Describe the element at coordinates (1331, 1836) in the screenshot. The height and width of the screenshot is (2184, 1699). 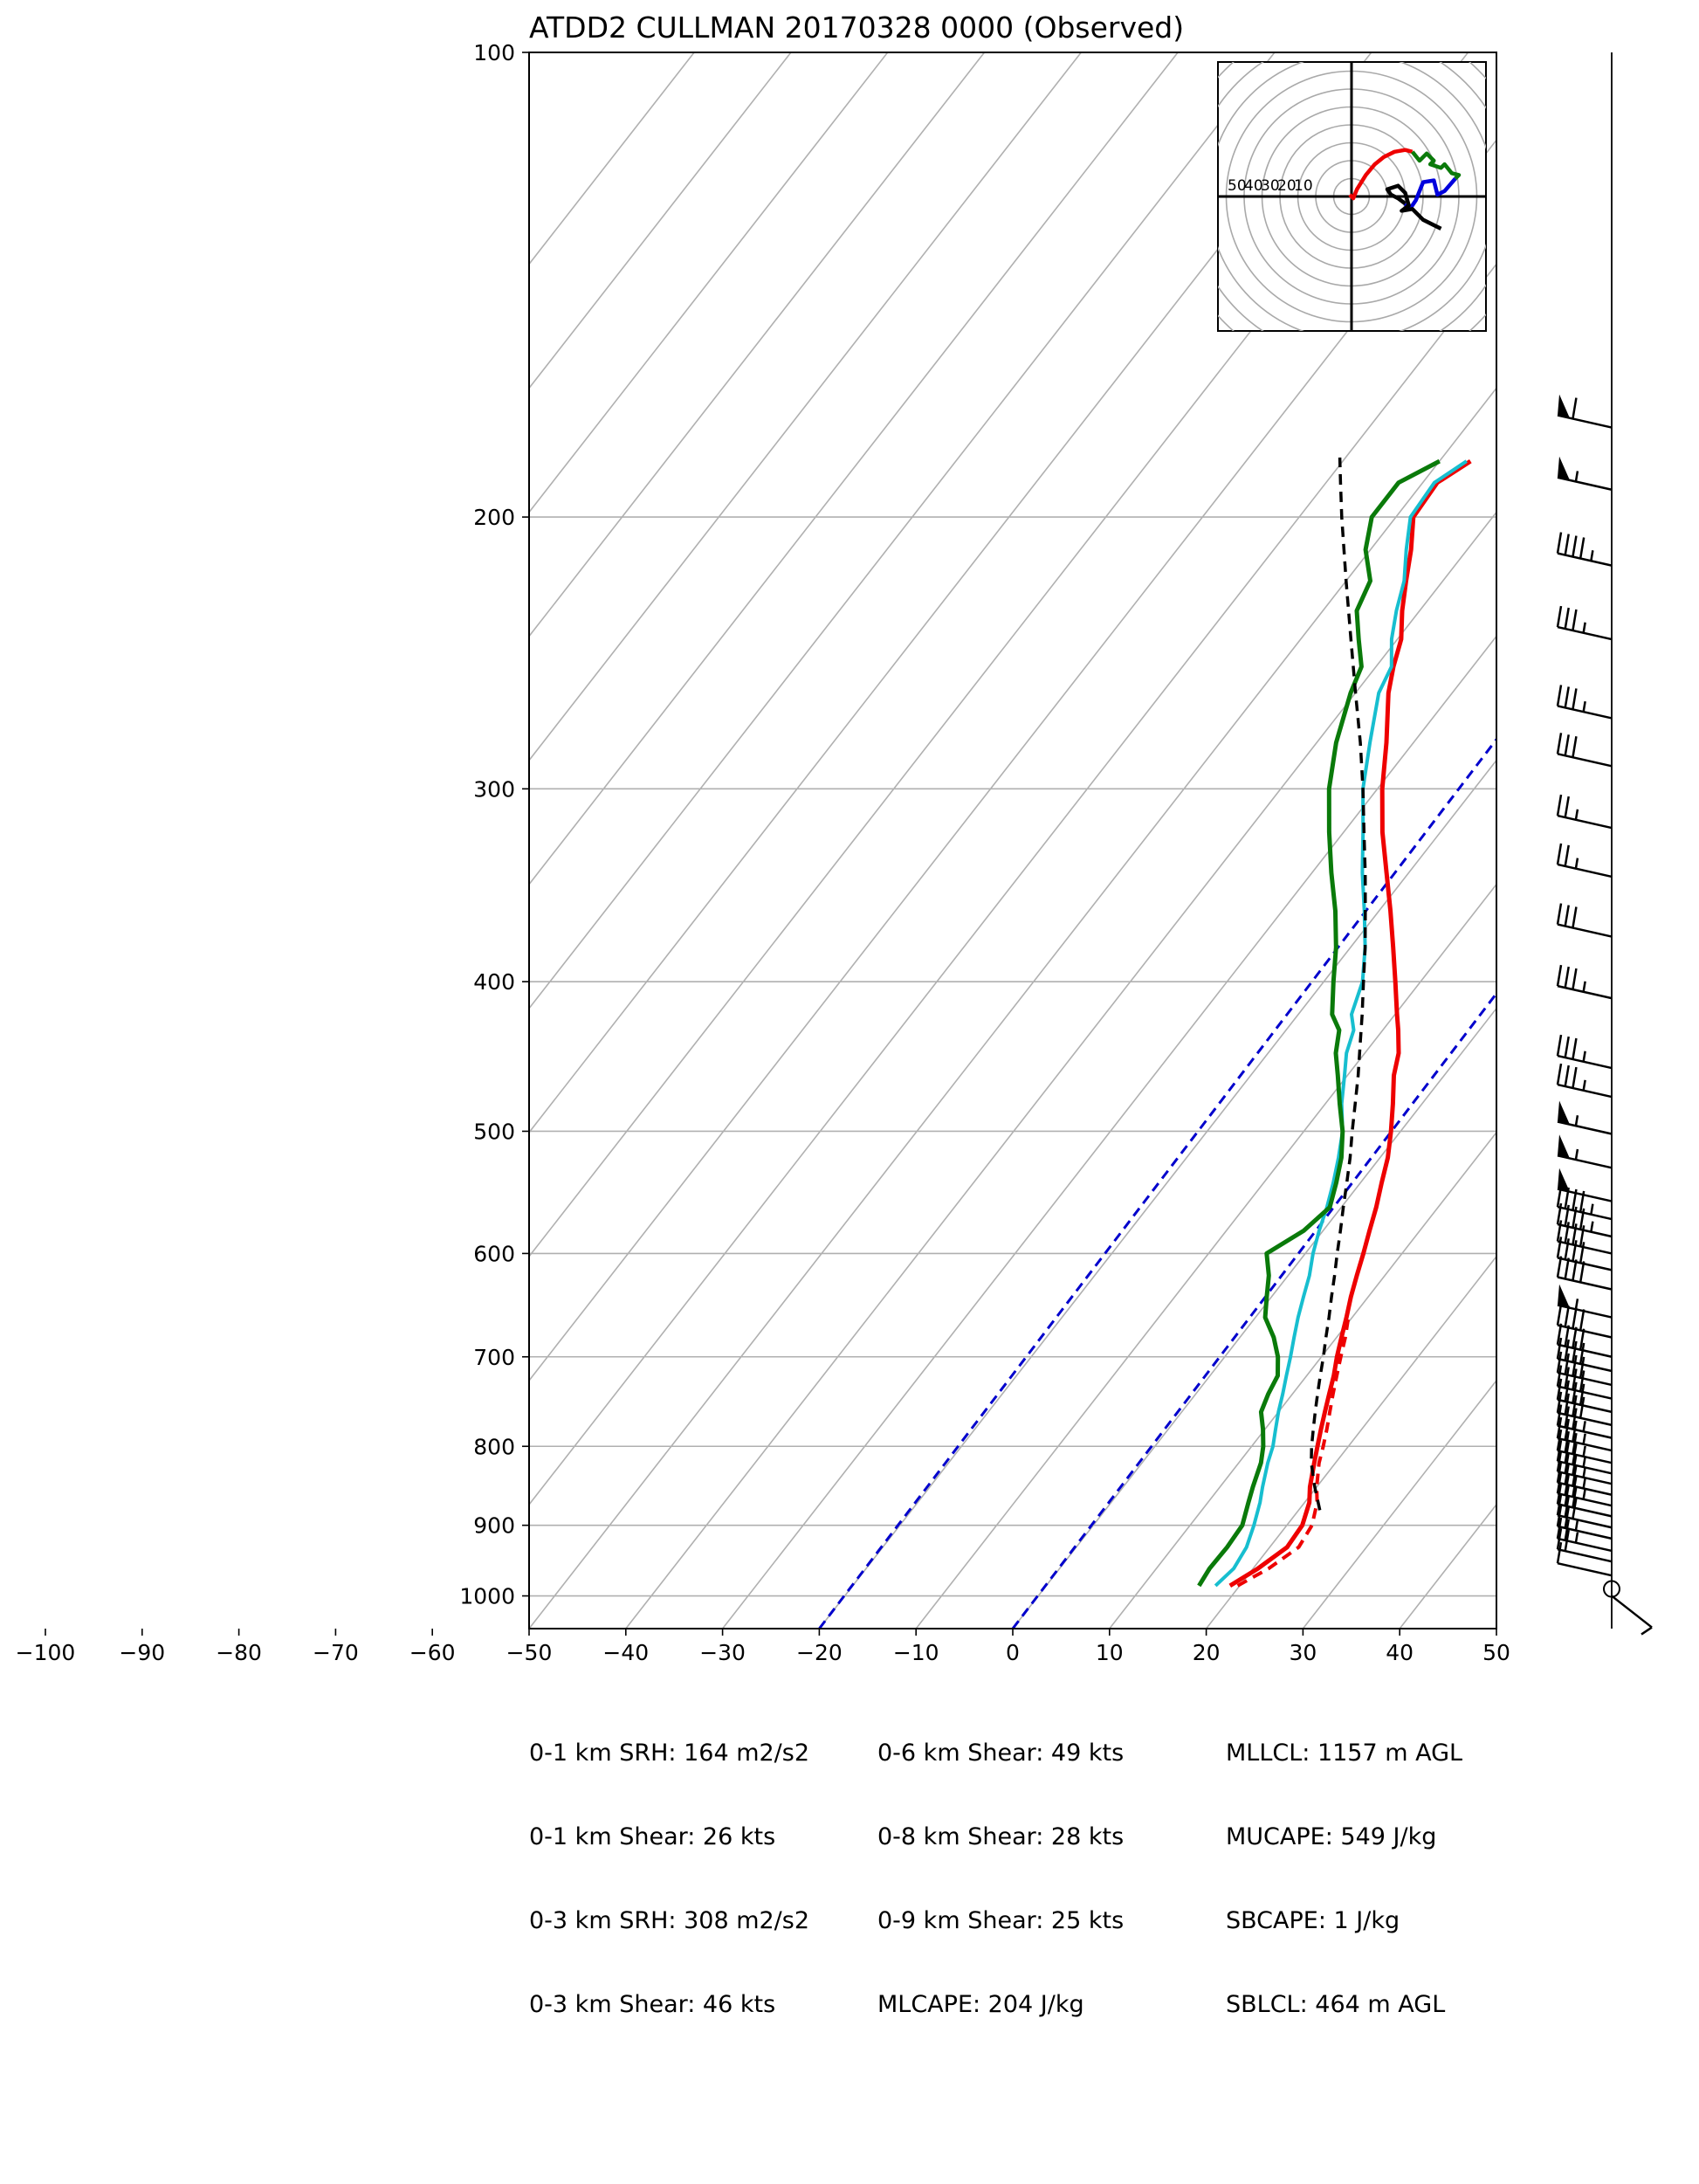
I see `stat-line: MUCAPE: 549 J/kg` at that location.